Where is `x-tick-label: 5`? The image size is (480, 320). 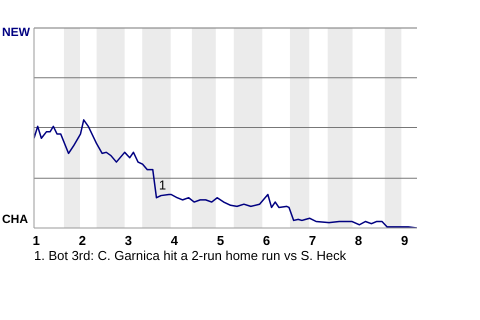 x-tick-label: 5 is located at coordinates (220, 240).